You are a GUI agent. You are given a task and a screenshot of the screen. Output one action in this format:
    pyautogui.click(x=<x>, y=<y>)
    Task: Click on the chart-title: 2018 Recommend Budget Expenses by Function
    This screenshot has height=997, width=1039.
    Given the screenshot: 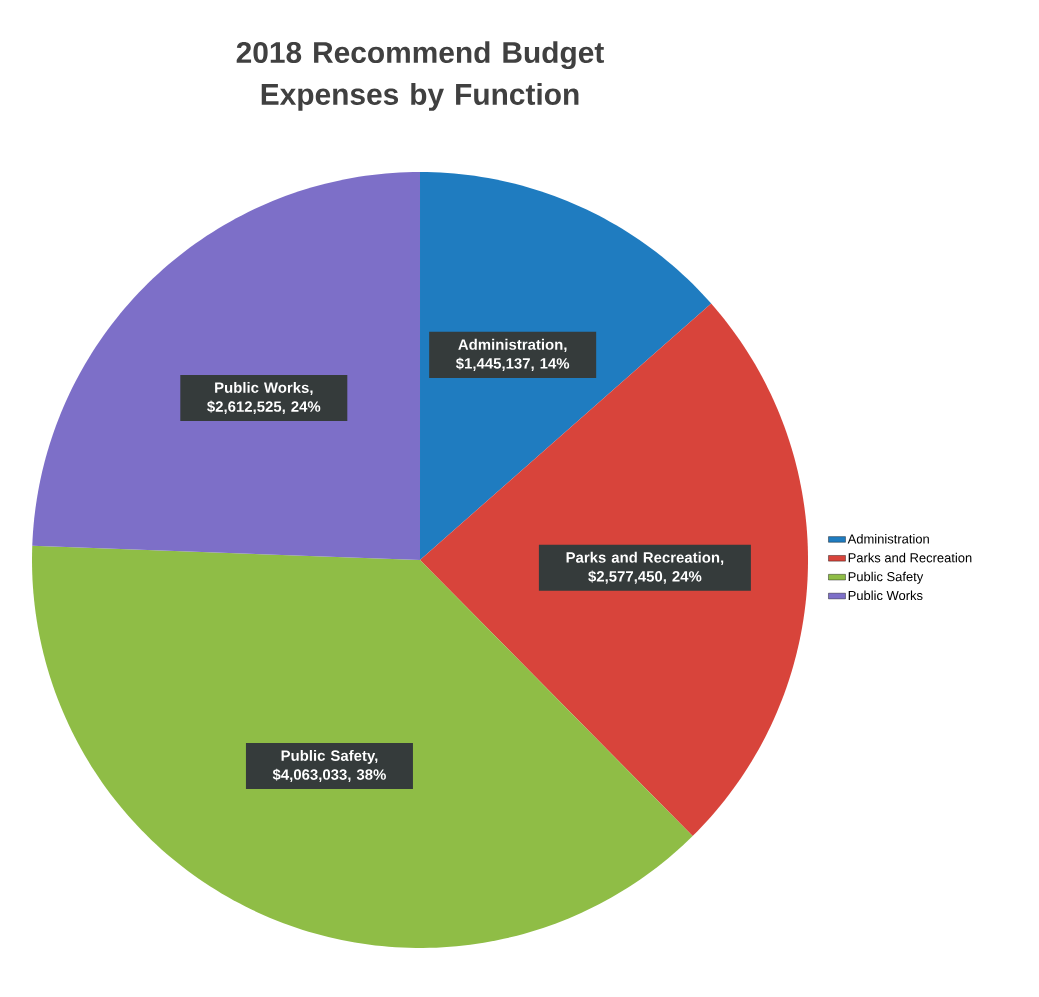 What is the action you would take?
    pyautogui.click(x=420, y=76)
    